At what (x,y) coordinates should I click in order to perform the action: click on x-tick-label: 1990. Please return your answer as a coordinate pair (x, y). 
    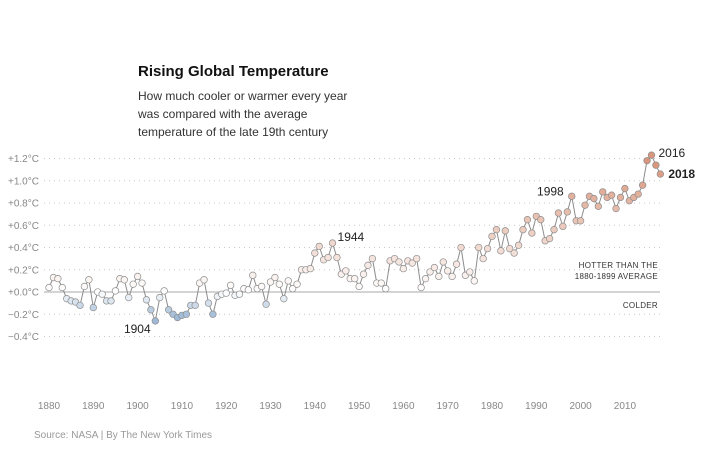
    Looking at the image, I should click on (536, 406).